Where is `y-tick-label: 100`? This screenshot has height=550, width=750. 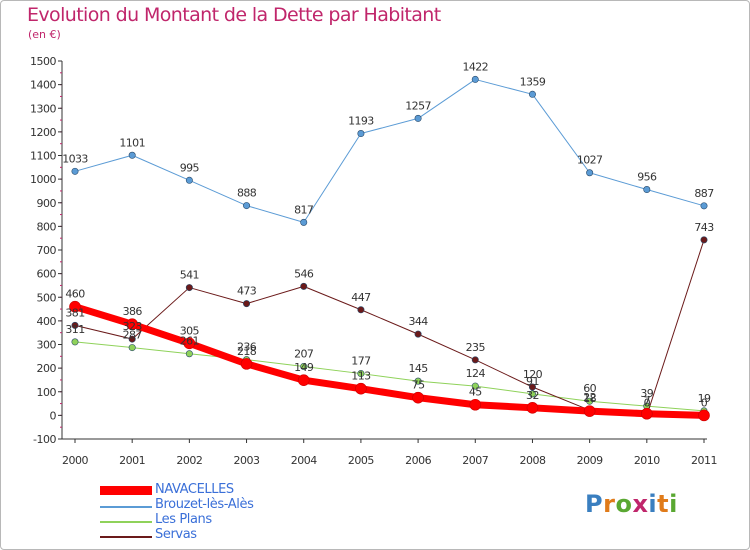
y-tick-label: 100 is located at coordinates (47, 392).